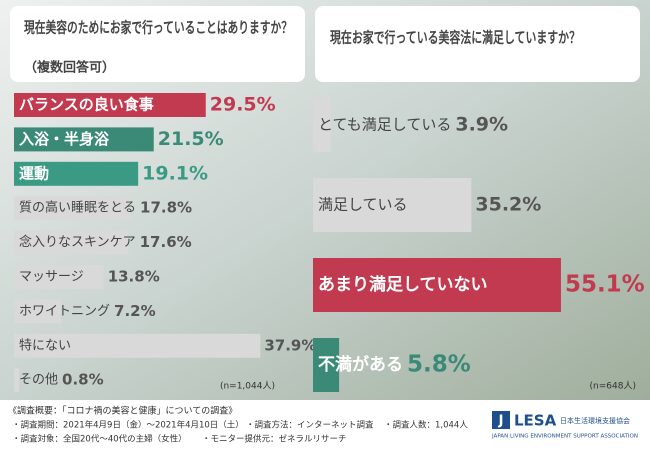 This screenshot has height=454, width=650. What do you see at coordinates (69, 68) in the screenshot?
I see `chart-subtitle: （複数回答可）` at bounding box center [69, 68].